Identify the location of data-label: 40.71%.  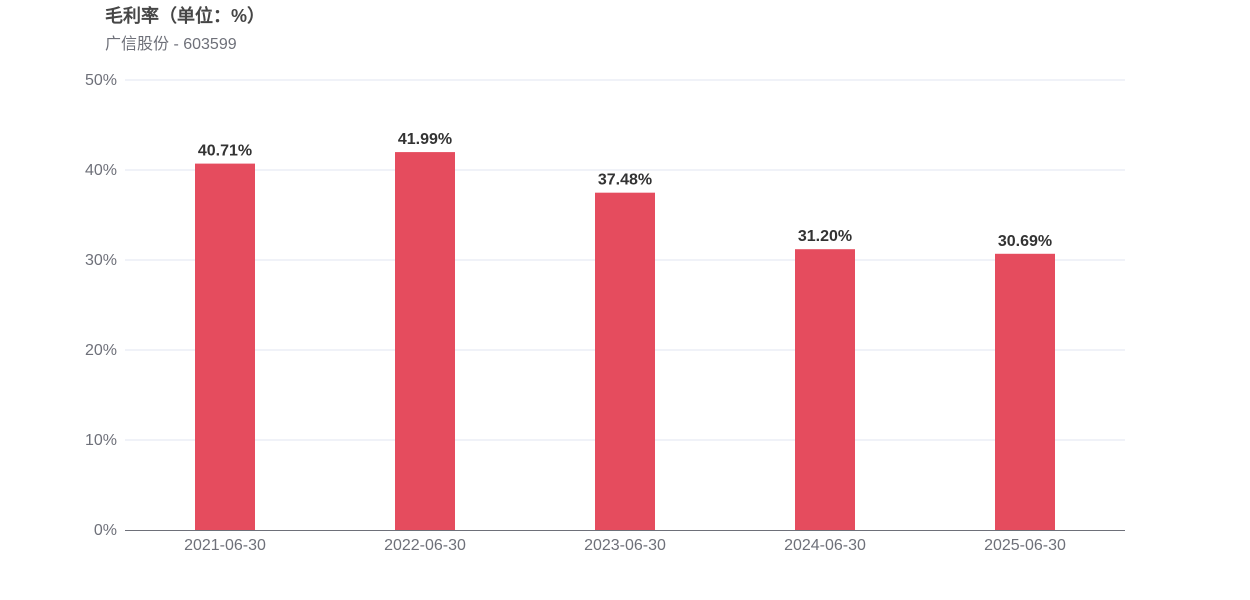
(225, 151).